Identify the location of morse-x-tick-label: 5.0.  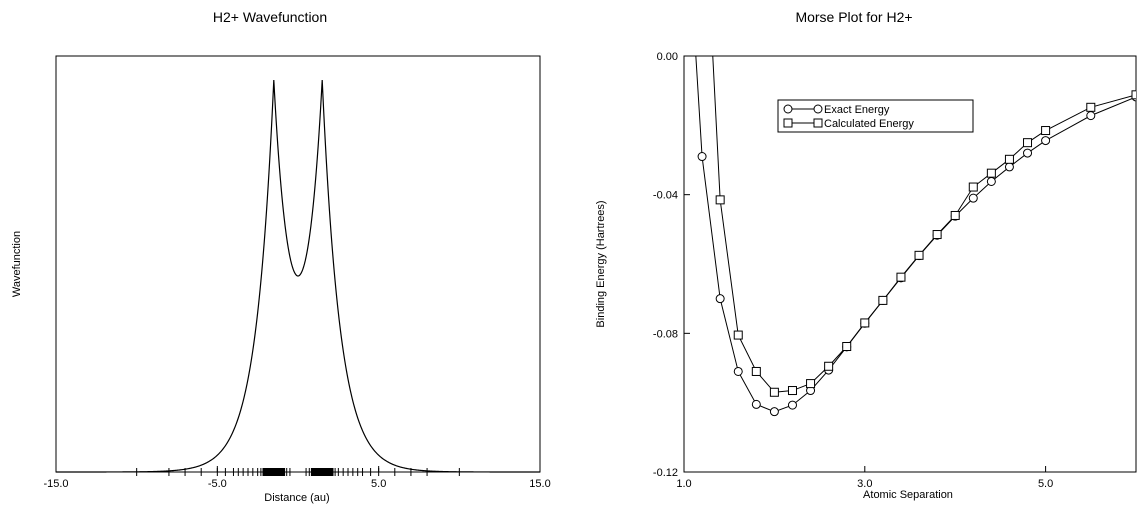
(1045, 484).